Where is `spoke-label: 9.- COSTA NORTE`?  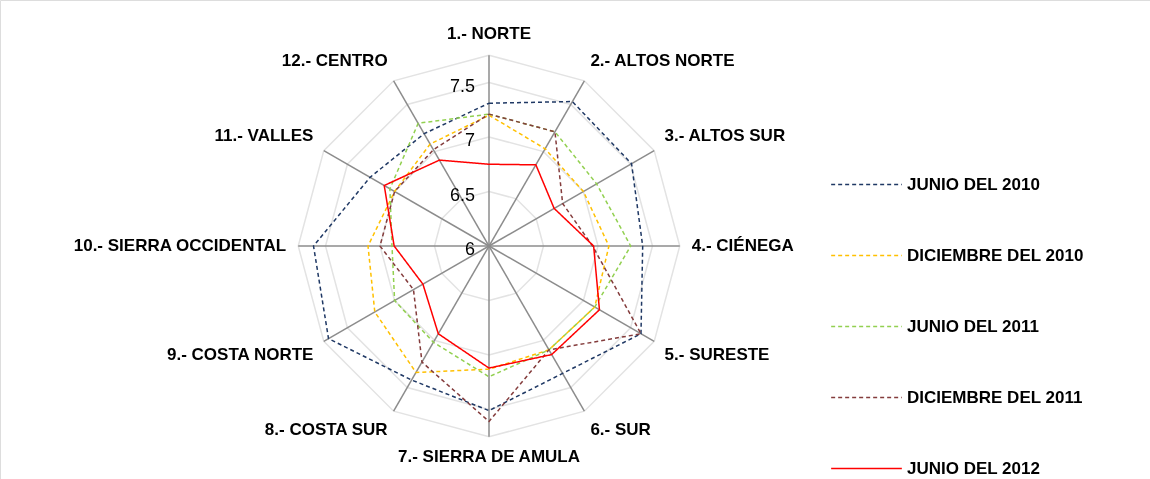
spoke-label: 9.- COSTA NORTE is located at coordinates (240, 355).